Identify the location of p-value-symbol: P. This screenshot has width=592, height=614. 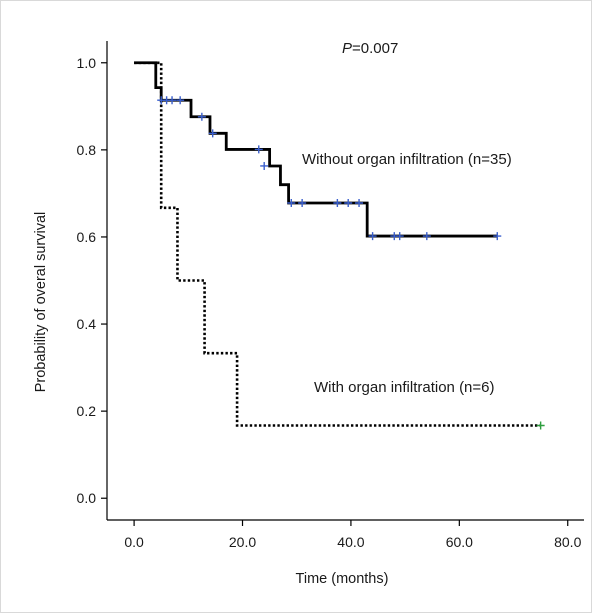
(347, 48).